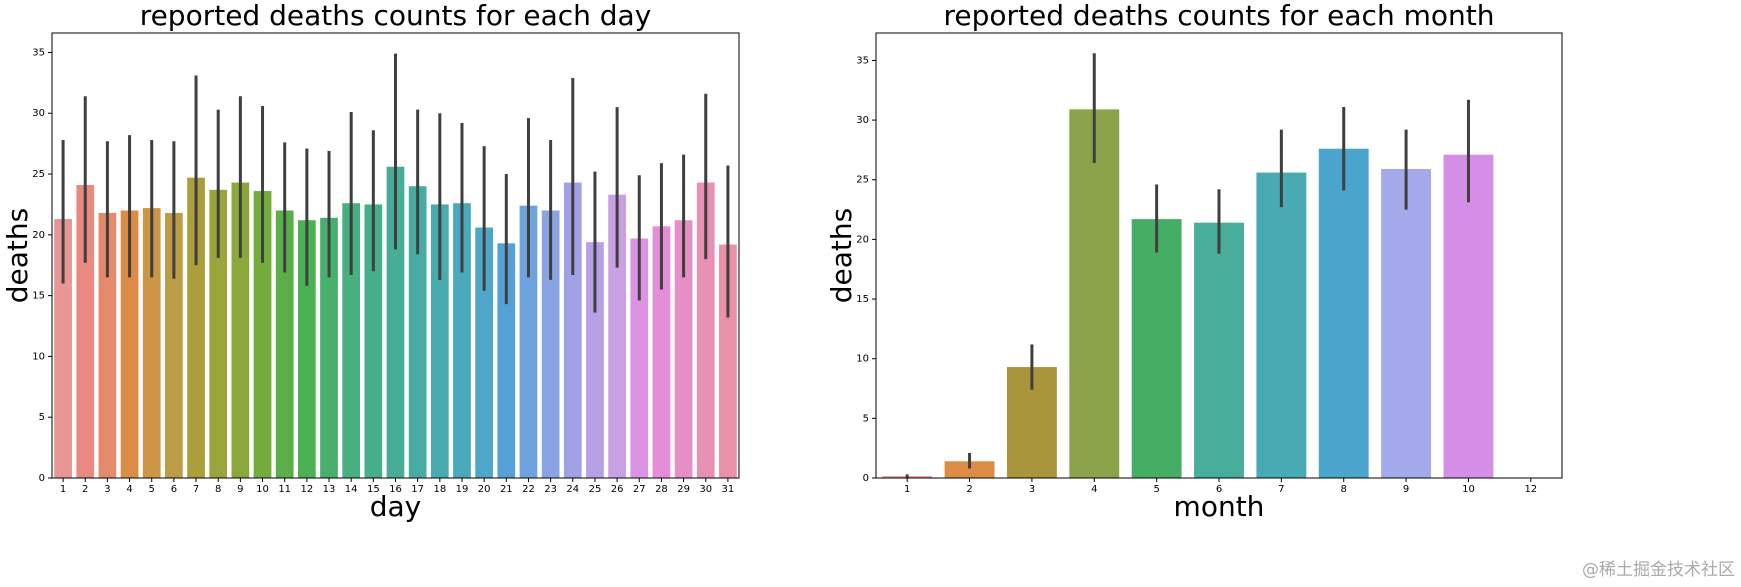  I want to click on watermark: @稀土掘金技术社区, so click(1658, 570).